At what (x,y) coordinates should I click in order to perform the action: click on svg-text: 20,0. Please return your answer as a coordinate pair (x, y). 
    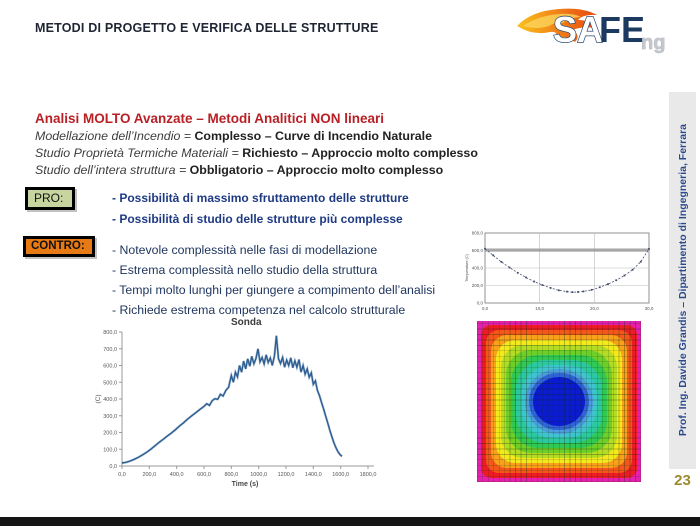
    Looking at the image, I should click on (594, 308).